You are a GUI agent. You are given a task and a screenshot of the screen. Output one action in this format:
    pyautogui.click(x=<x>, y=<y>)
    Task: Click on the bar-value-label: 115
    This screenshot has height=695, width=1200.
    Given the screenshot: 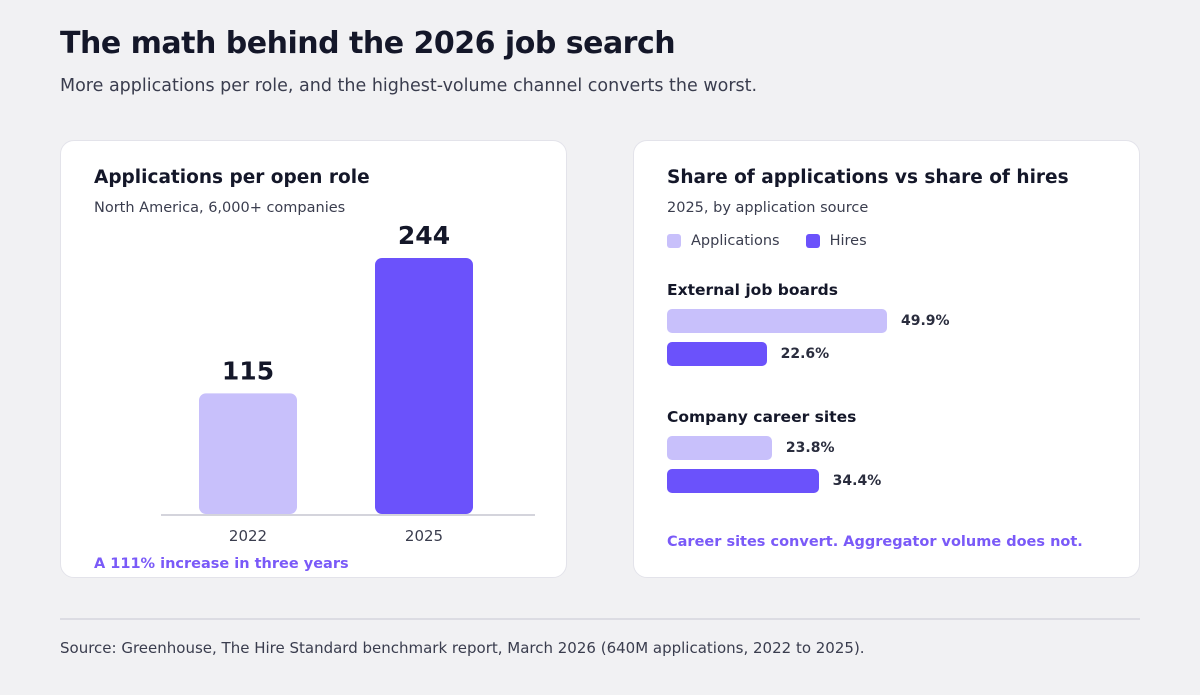 What is the action you would take?
    pyautogui.click(x=248, y=370)
    